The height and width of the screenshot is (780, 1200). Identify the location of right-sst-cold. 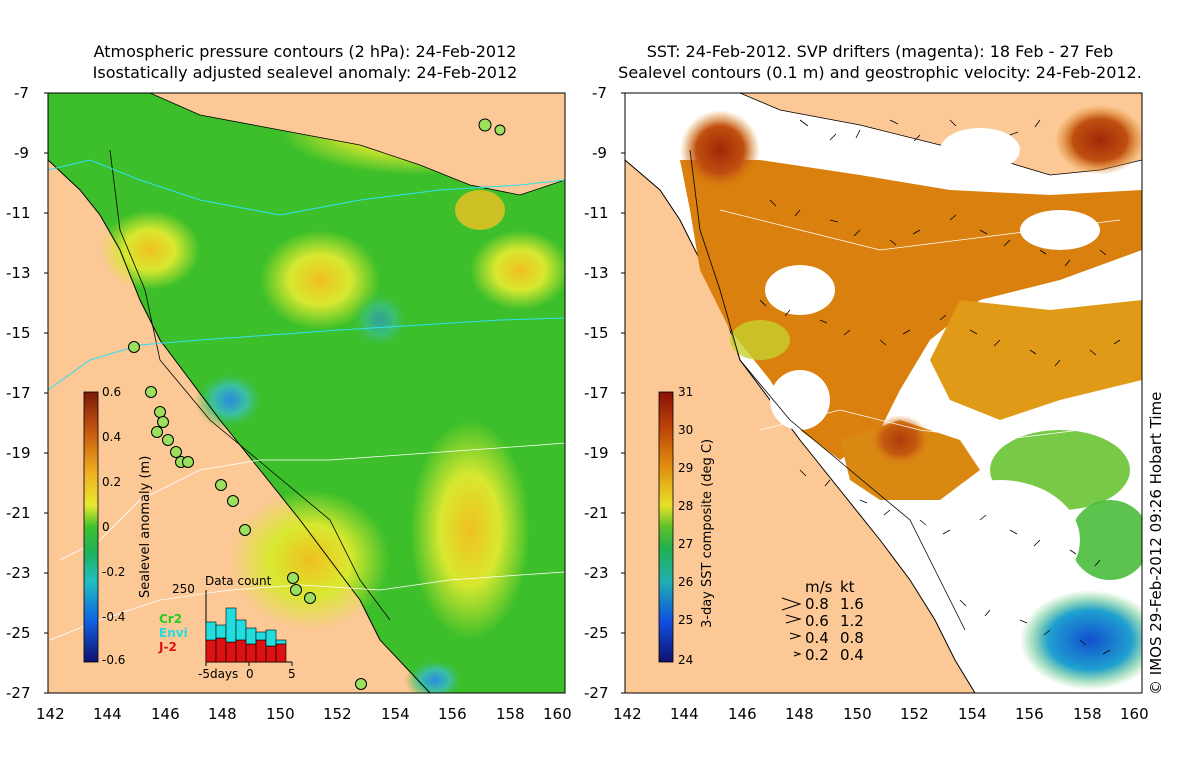
(1081, 640).